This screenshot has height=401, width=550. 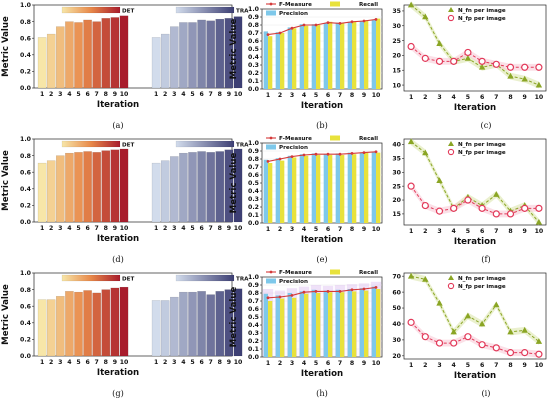 I want to click on legend-fp-marker, so click(x=451, y=286).